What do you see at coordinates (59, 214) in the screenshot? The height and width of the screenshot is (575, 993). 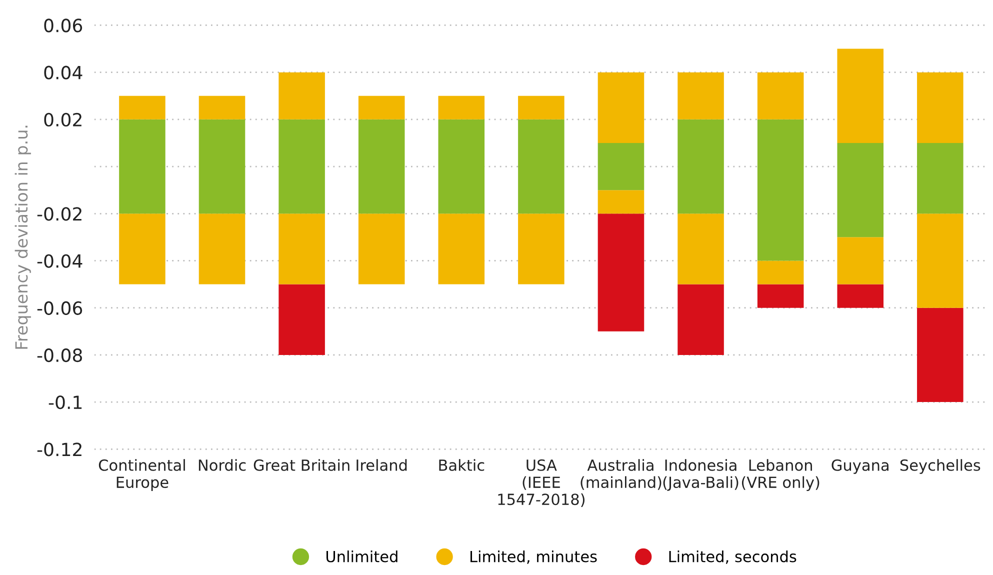 I see `y-tick-label: -0.02` at bounding box center [59, 214].